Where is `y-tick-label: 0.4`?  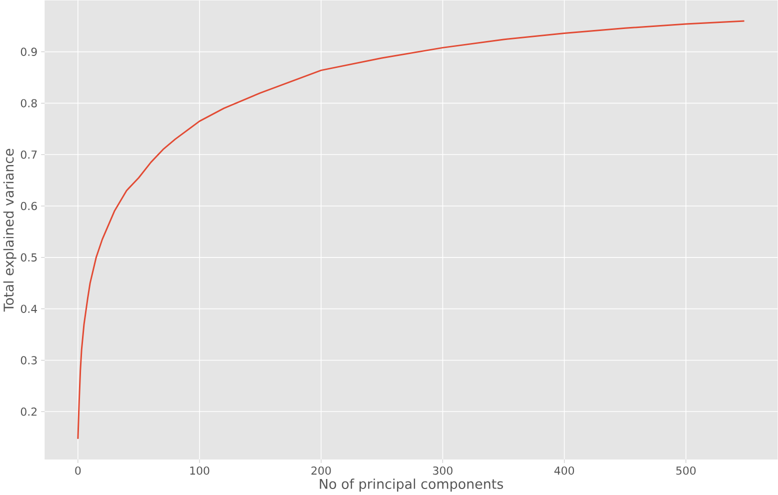
y-tick-label: 0.4 is located at coordinates (28, 309).